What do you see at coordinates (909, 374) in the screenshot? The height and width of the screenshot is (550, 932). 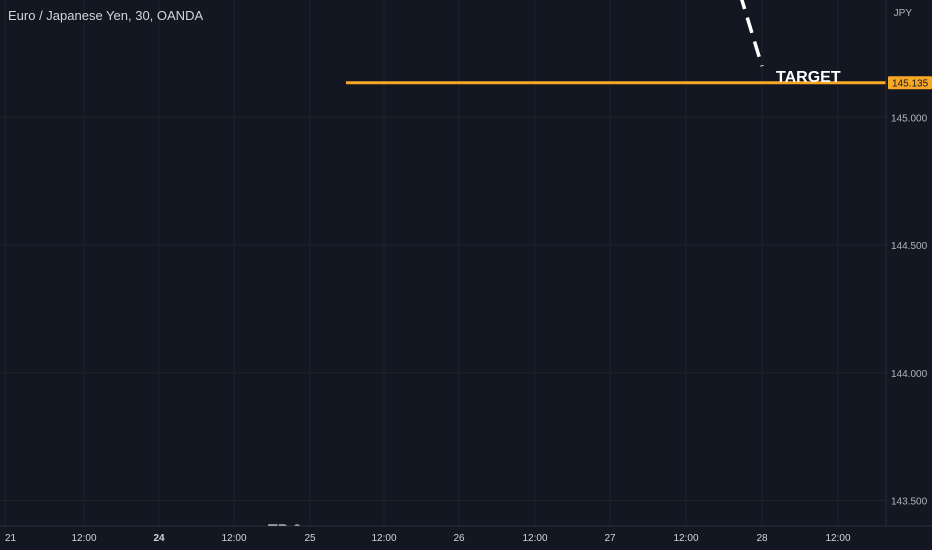 I see `y-tick-label: 144.000` at bounding box center [909, 374].